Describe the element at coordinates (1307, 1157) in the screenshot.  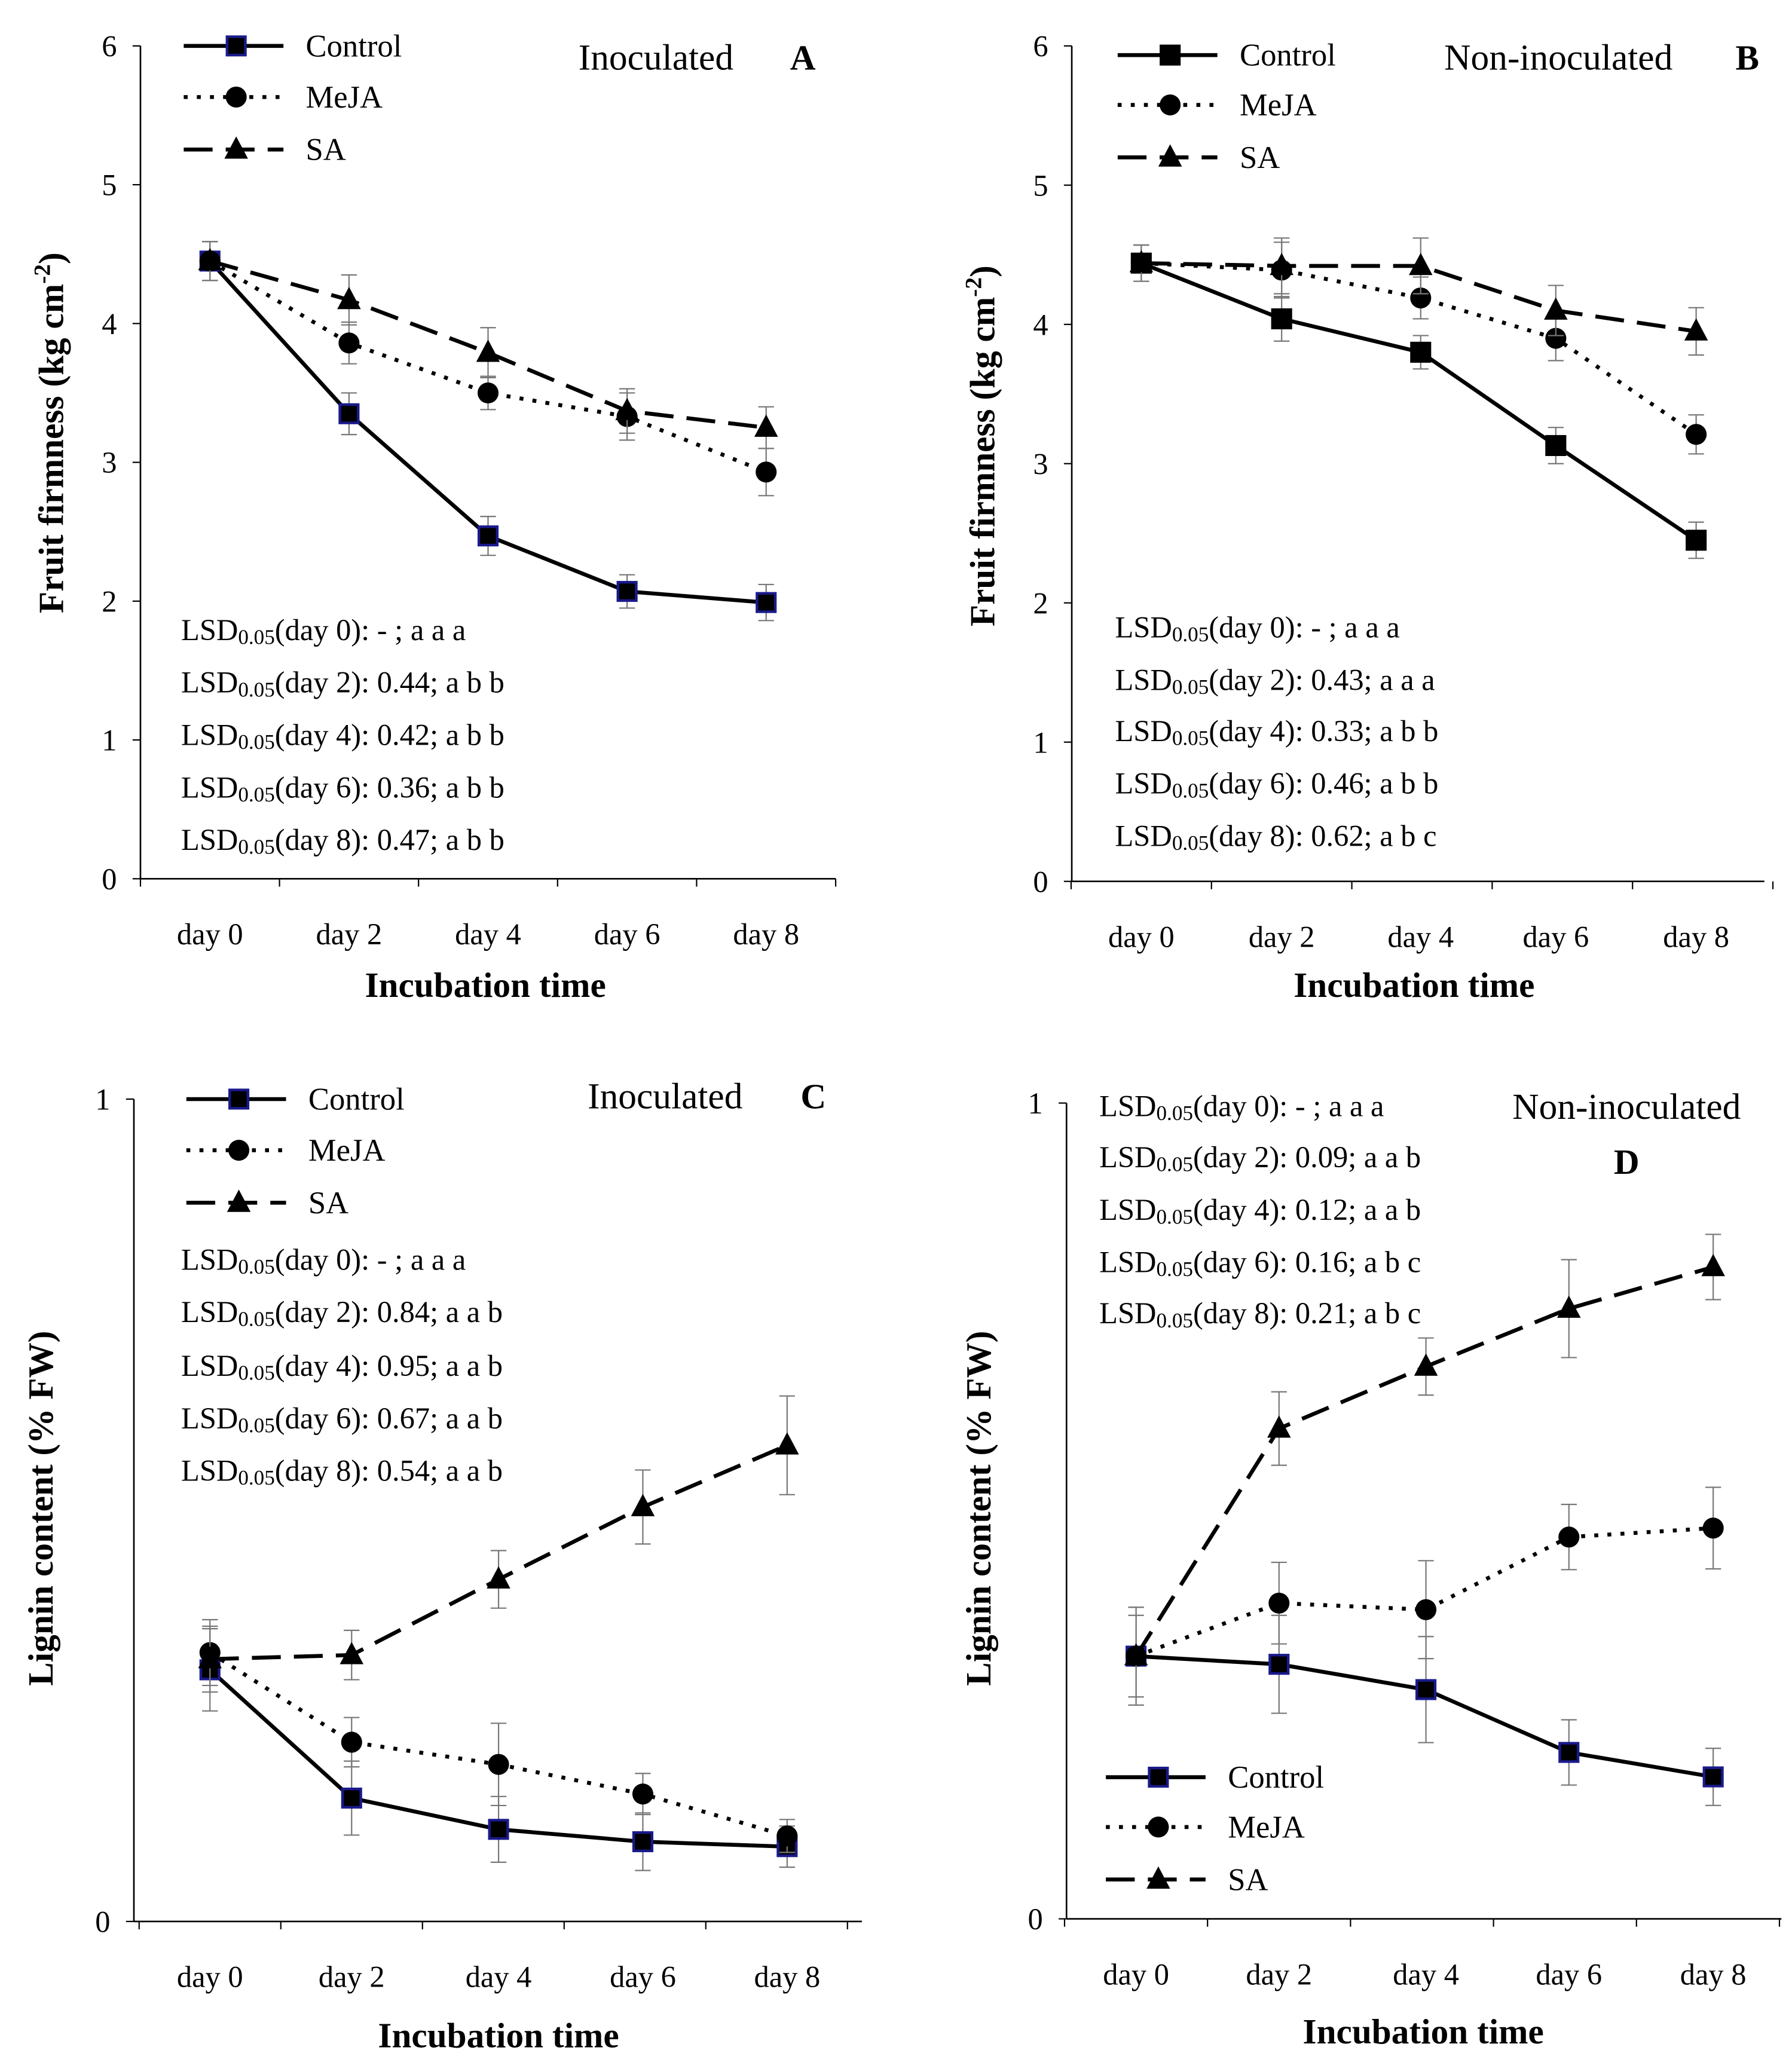
I see `lsd-text: (day 2): 0.09; a a b` at that location.